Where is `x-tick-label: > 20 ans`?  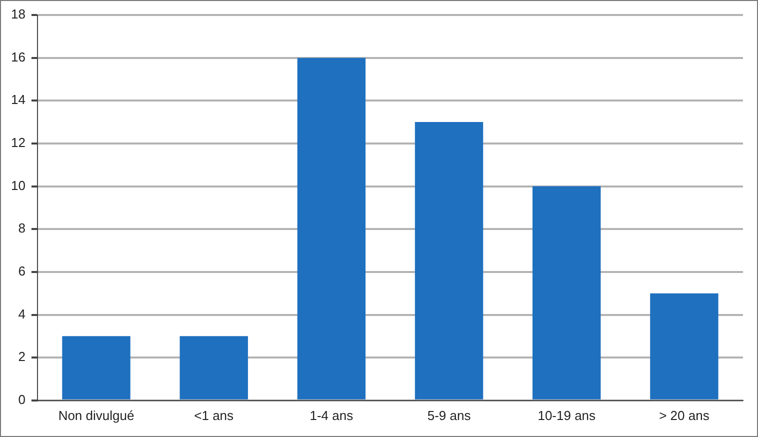 x-tick-label: > 20 ans is located at coordinates (684, 415).